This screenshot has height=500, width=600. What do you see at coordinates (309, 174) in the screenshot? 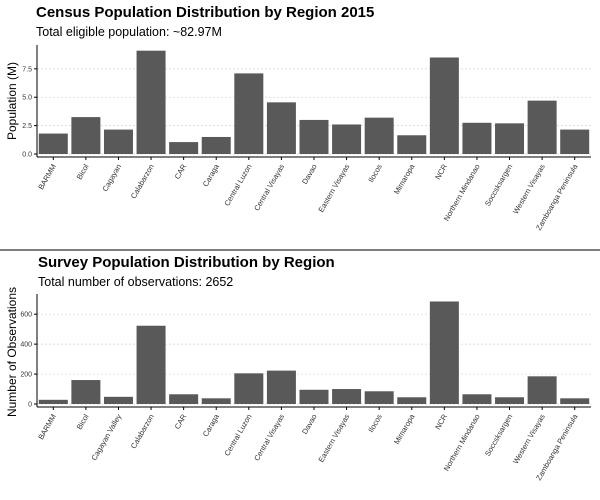
I see `census-x-tick-label: Davao` at bounding box center [309, 174].